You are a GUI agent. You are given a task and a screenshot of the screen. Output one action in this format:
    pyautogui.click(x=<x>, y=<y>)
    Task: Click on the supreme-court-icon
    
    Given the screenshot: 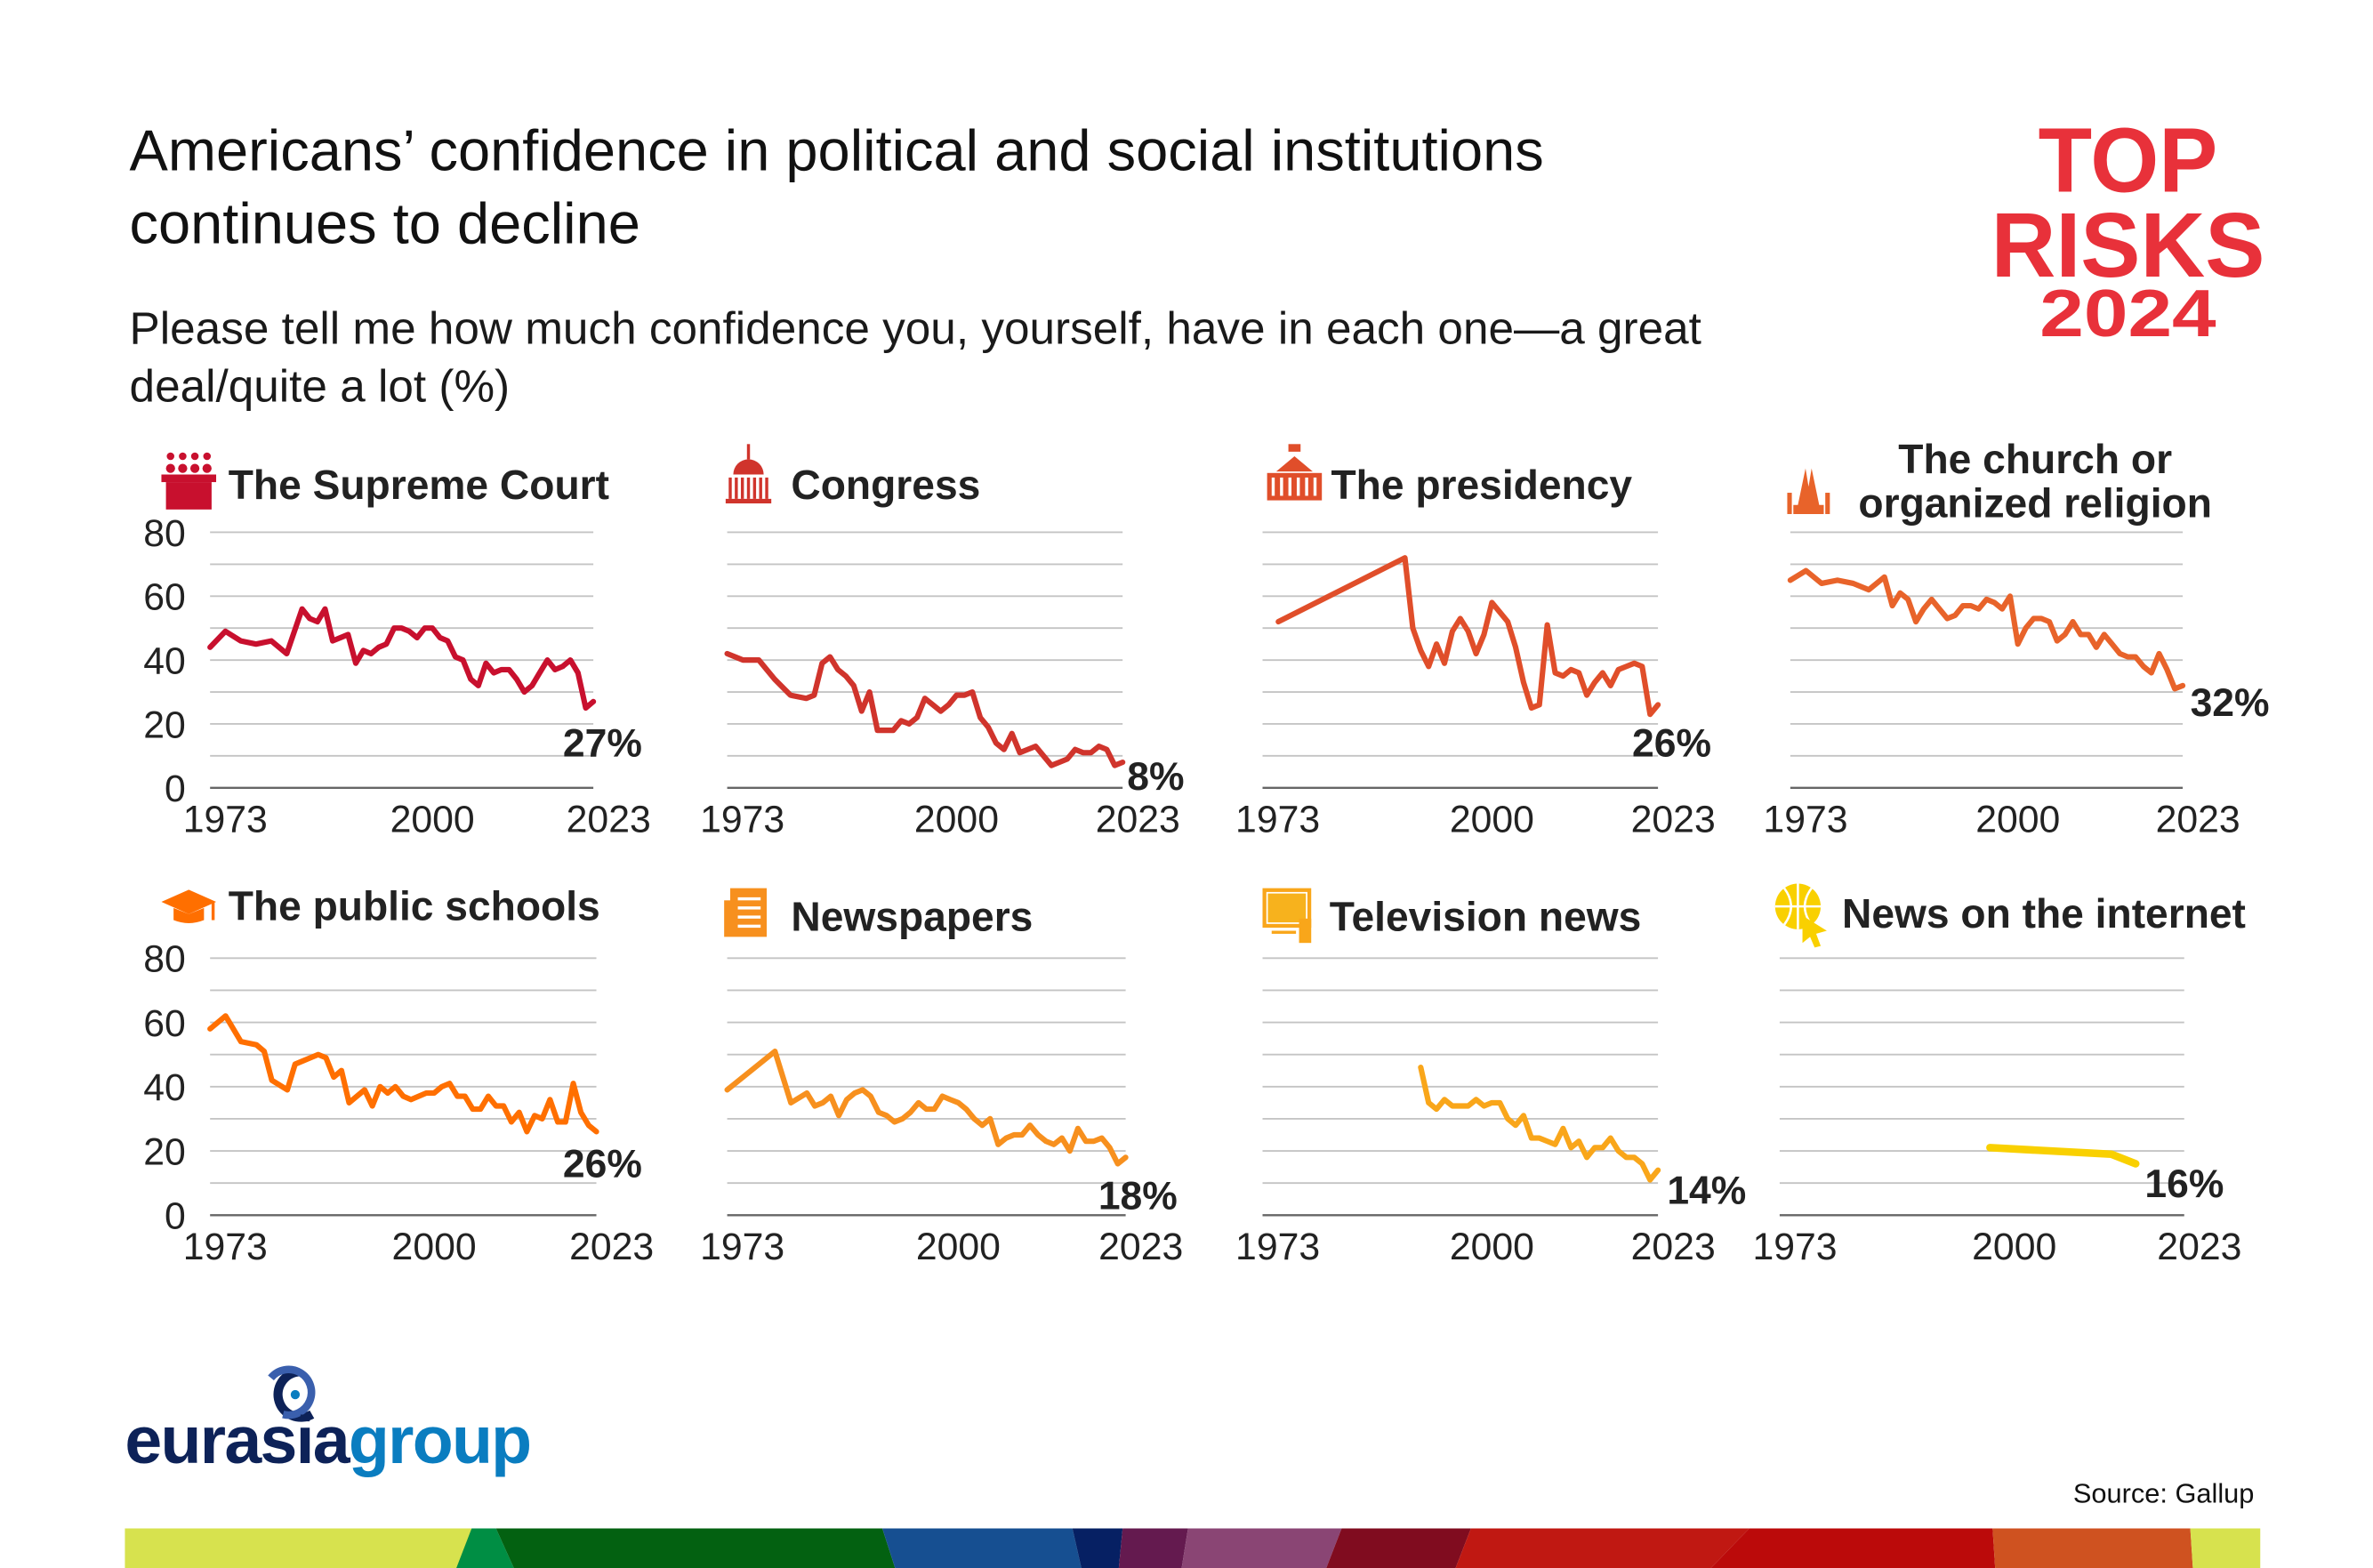 What is the action you would take?
    pyautogui.click(x=189, y=481)
    